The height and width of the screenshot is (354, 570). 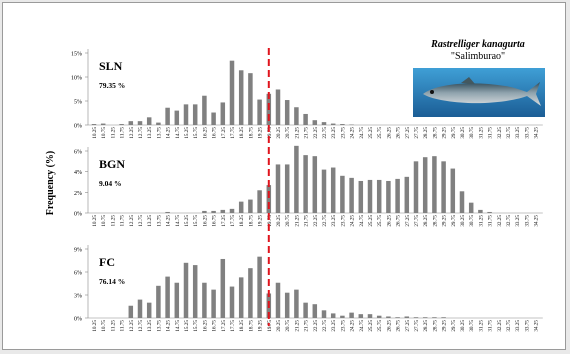 What do you see at coordinates (78, 215) in the screenshot?
I see `y-tick-label: 0%` at bounding box center [78, 215].